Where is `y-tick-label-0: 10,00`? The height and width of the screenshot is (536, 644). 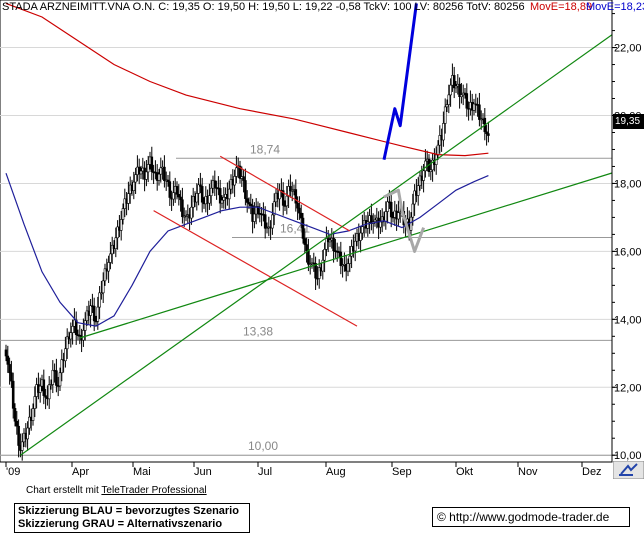 y-tick-label-0: 10,00 is located at coordinates (628, 456).